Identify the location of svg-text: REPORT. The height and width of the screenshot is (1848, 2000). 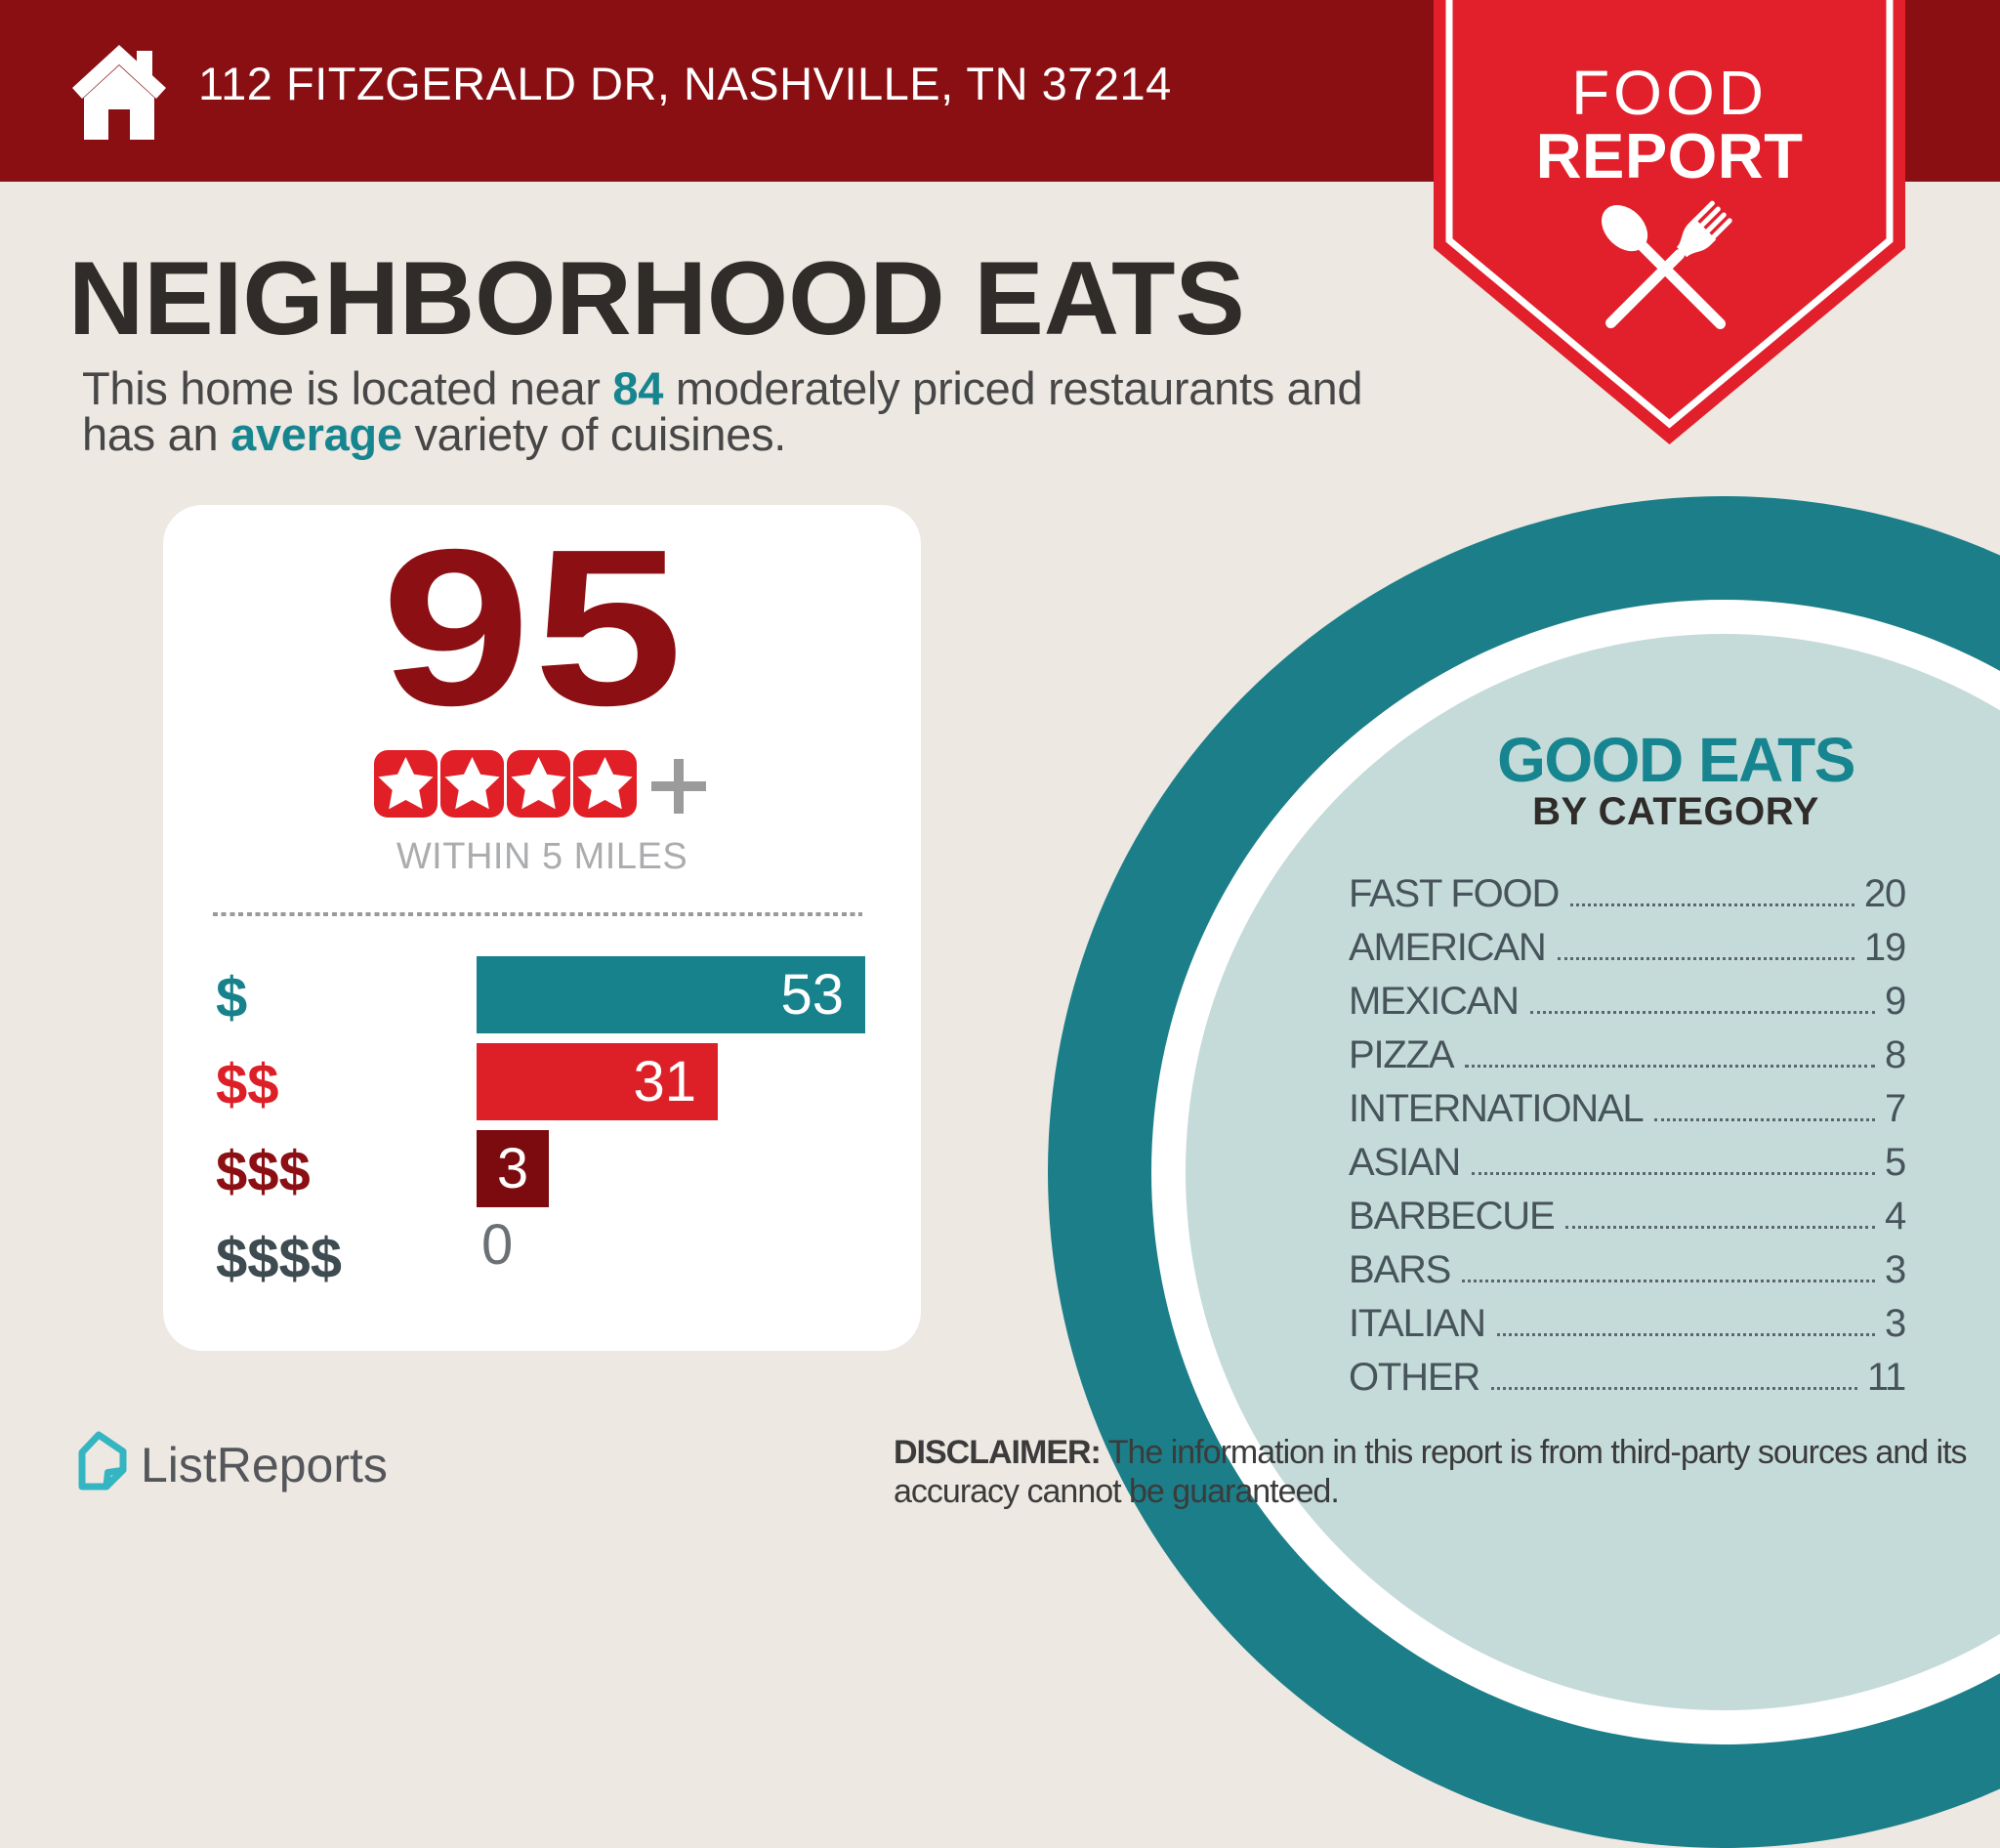
(1670, 155).